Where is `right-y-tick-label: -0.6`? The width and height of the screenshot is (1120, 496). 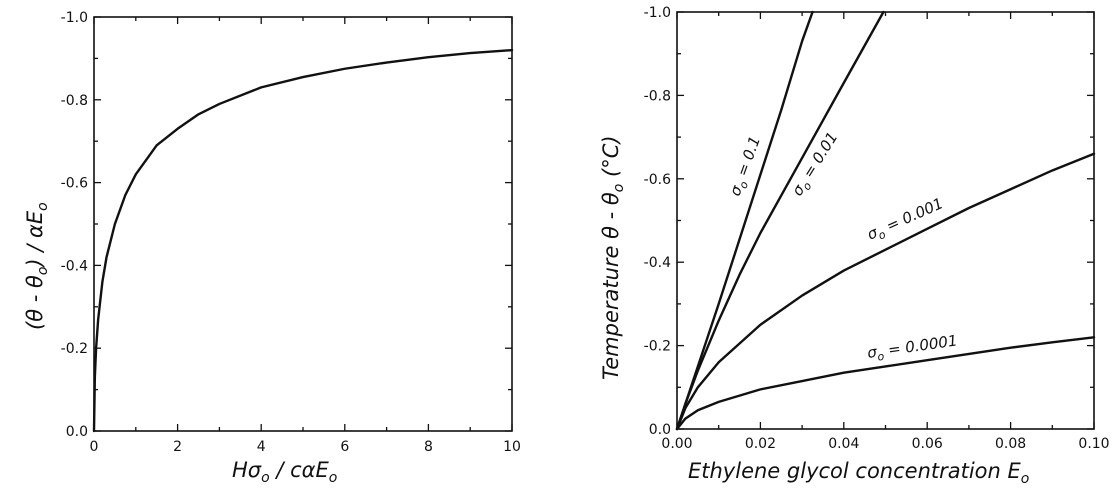 right-y-tick-label: -0.6 is located at coordinates (657, 180).